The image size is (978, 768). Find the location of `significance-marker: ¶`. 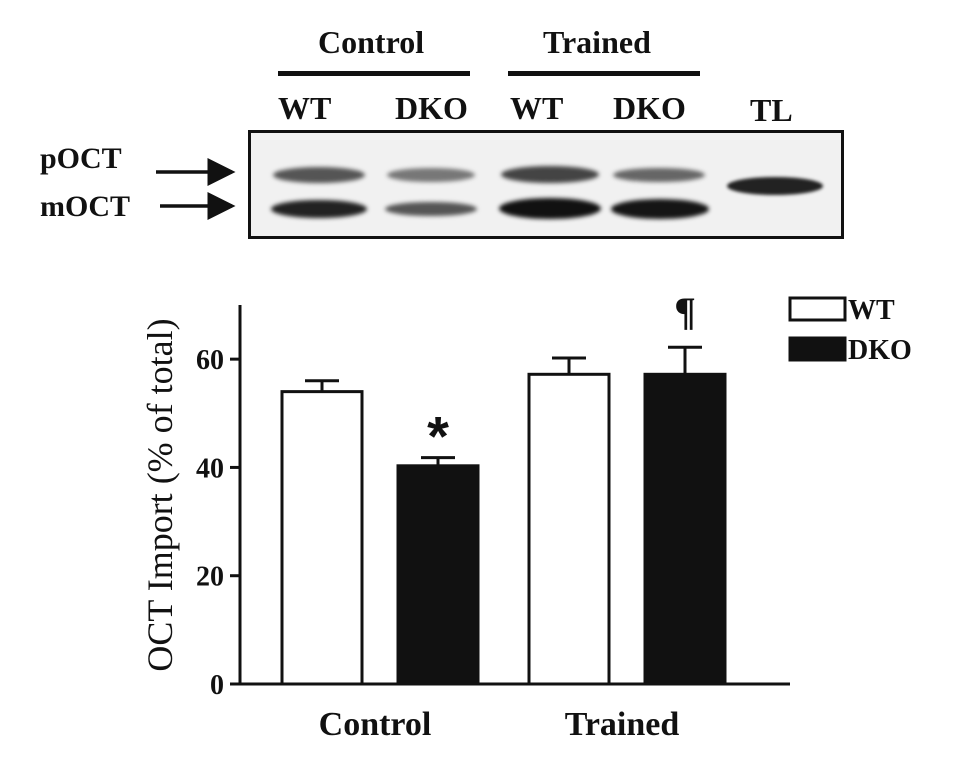

significance-marker: ¶ is located at coordinates (685, 311).